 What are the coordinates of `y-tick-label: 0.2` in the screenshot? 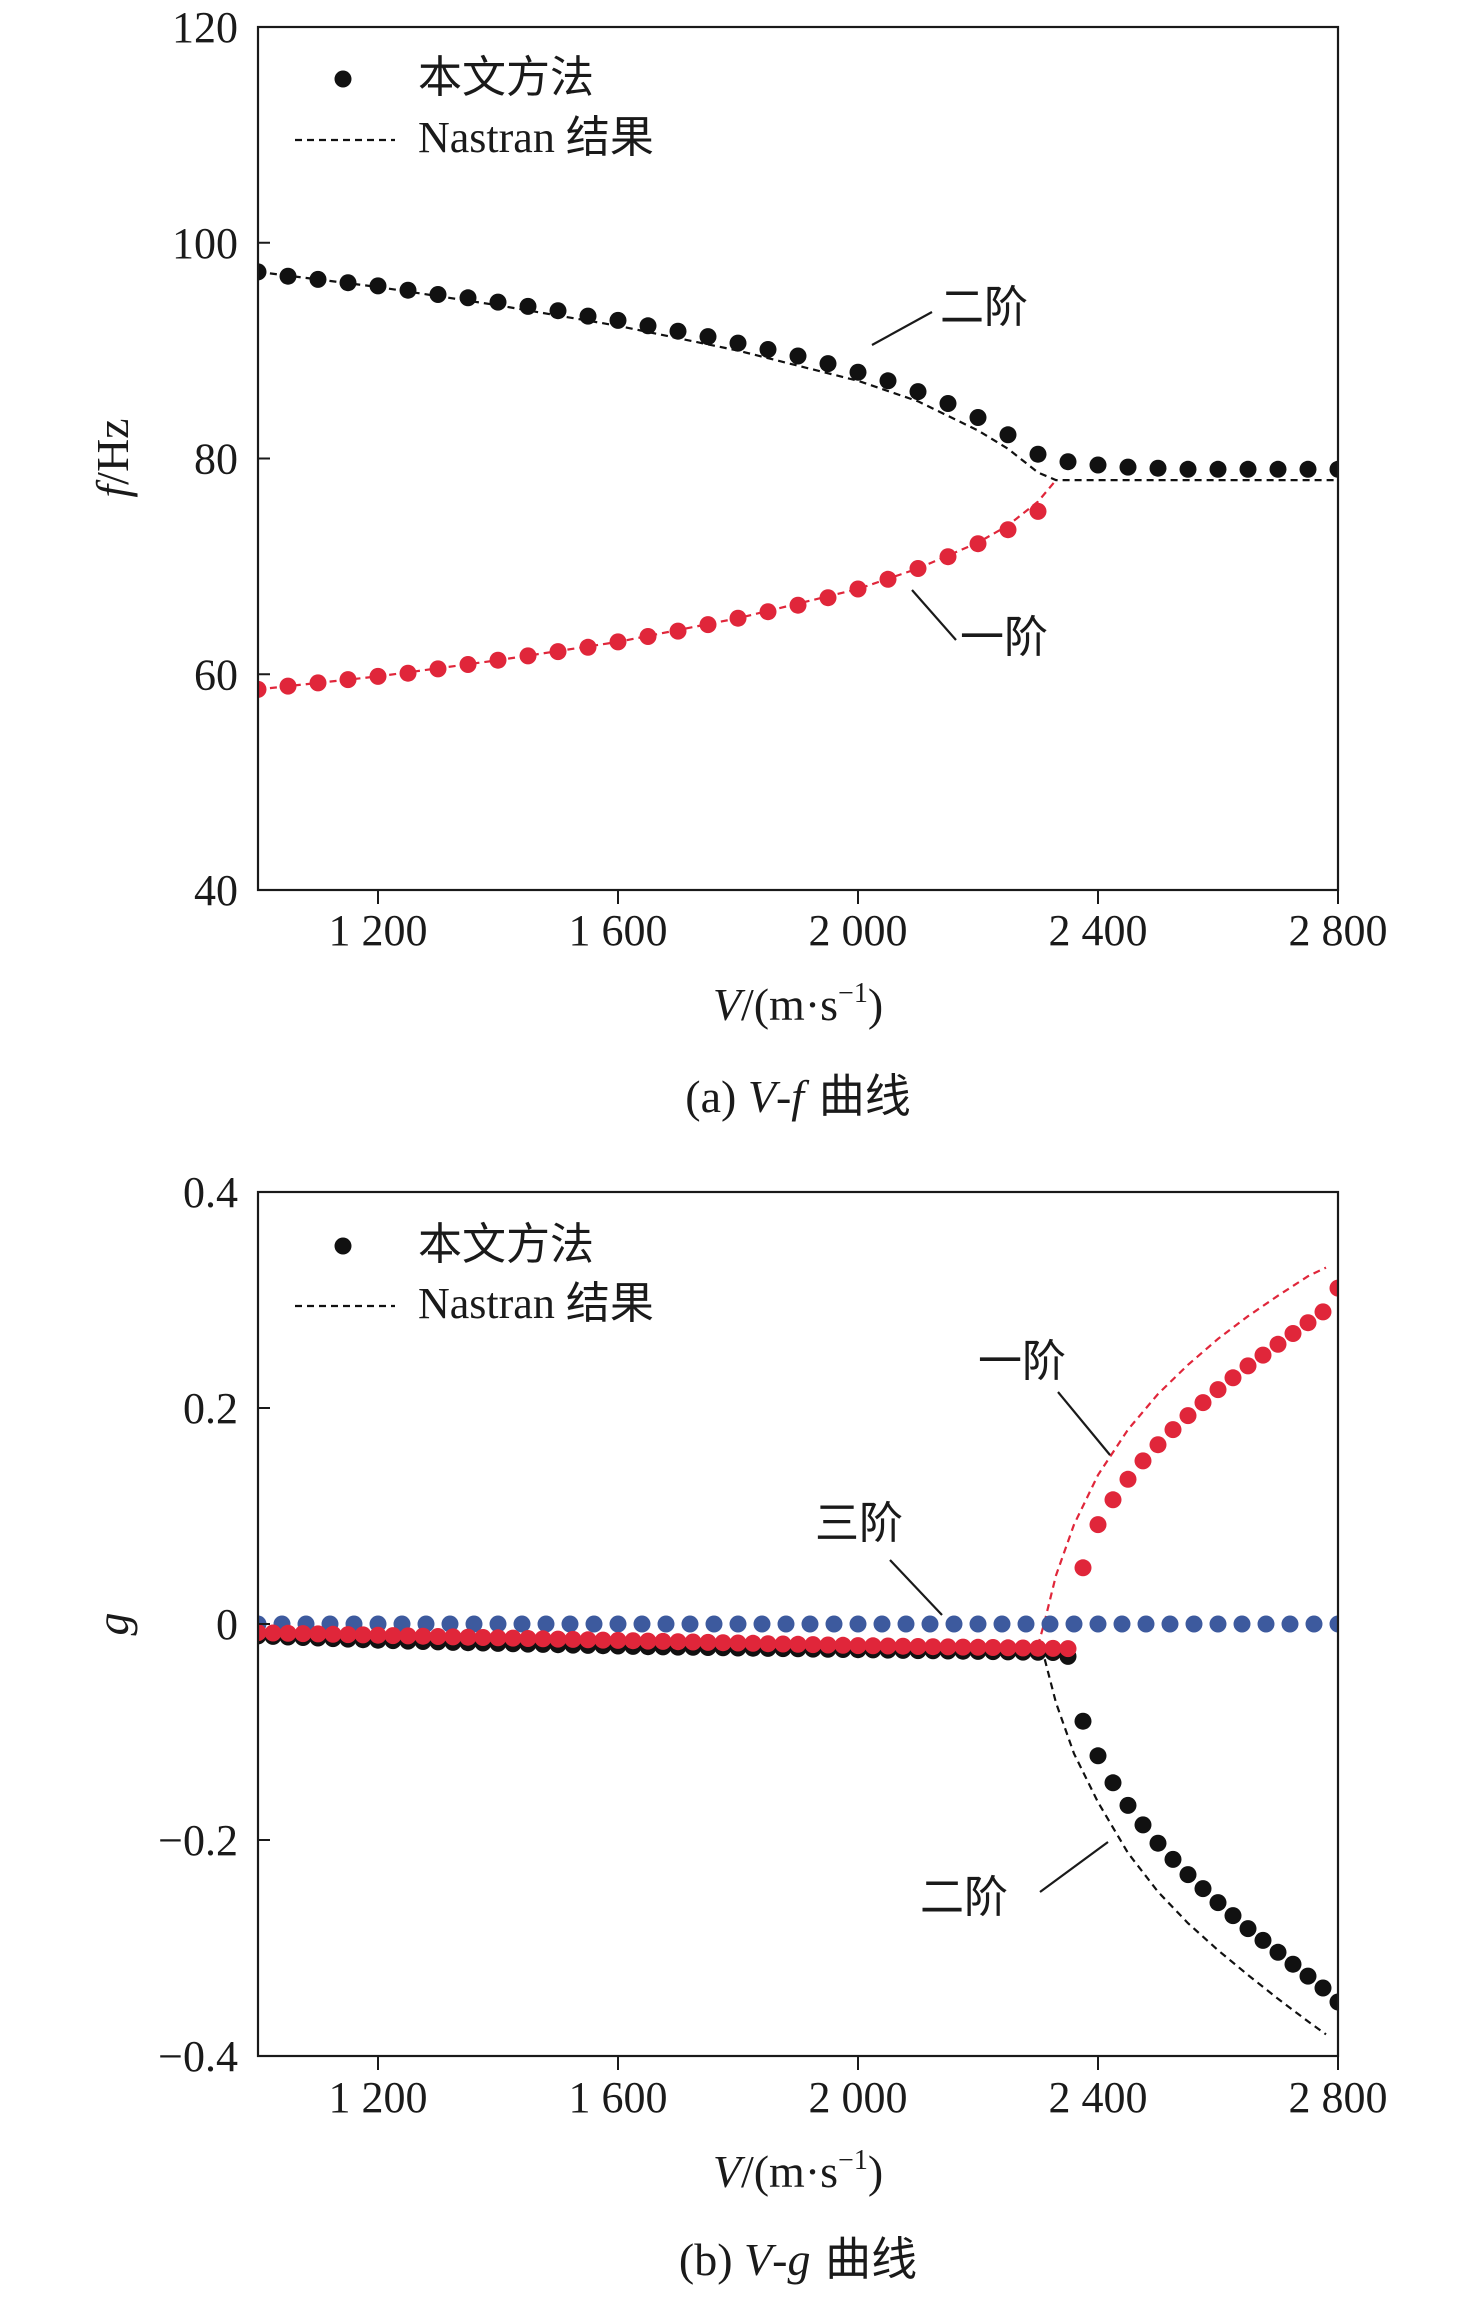 It's located at (210, 1408).